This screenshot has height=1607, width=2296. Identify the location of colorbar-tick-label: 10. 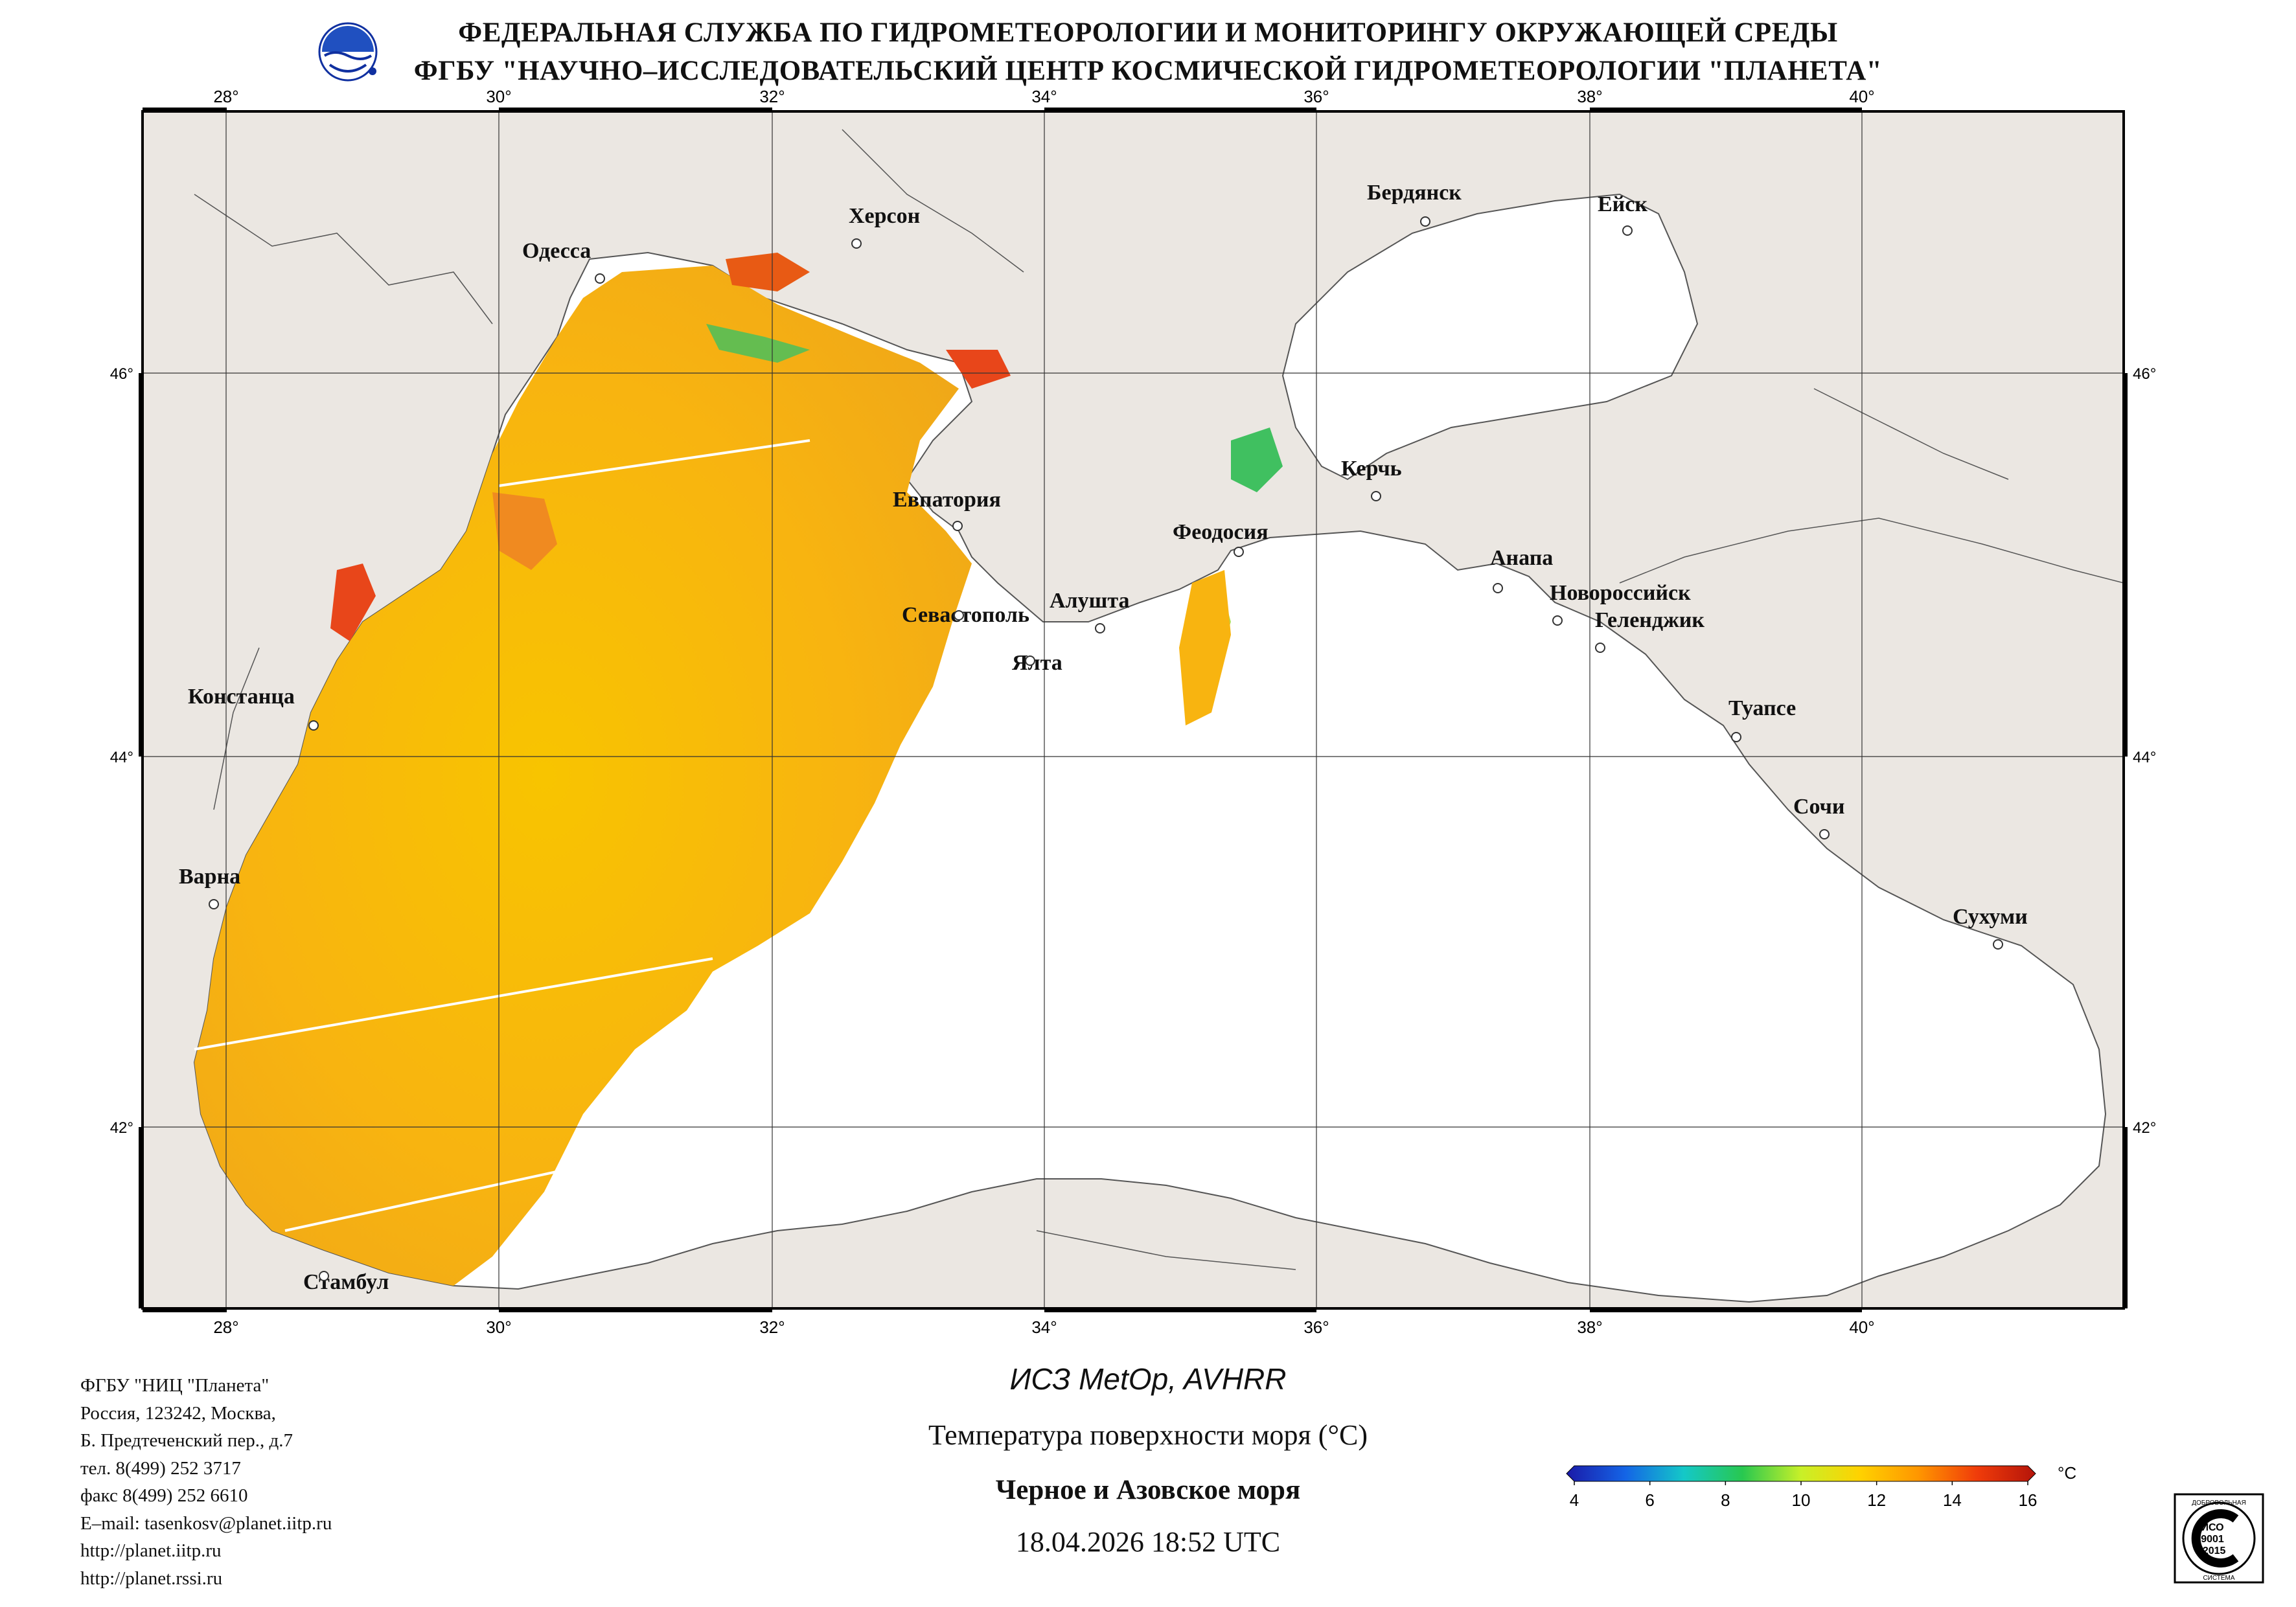
(1801, 1500).